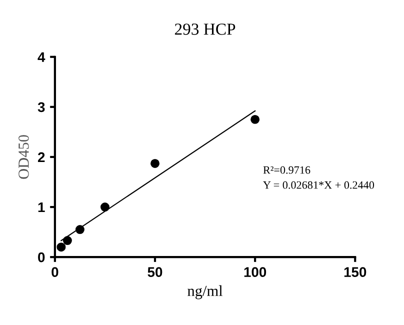 The image size is (404, 325). What do you see at coordinates (55, 272) in the screenshot?
I see `x-tick-label: 0` at bounding box center [55, 272].